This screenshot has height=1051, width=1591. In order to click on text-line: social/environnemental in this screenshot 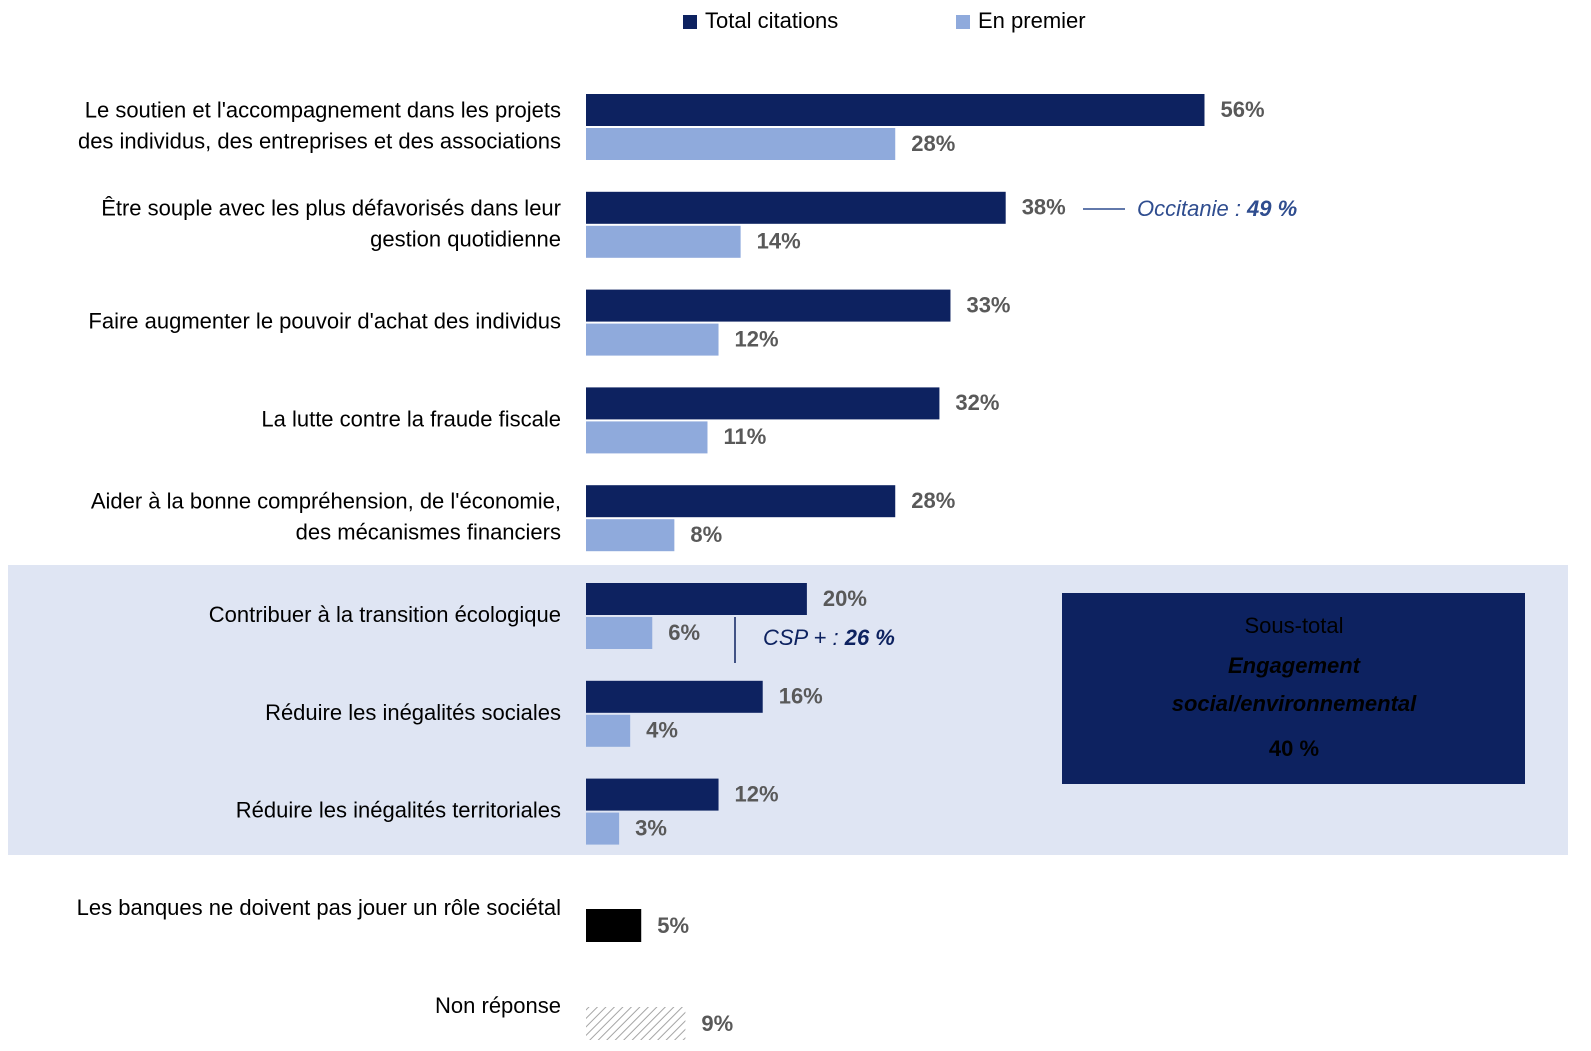, I will do `click(1294, 703)`.